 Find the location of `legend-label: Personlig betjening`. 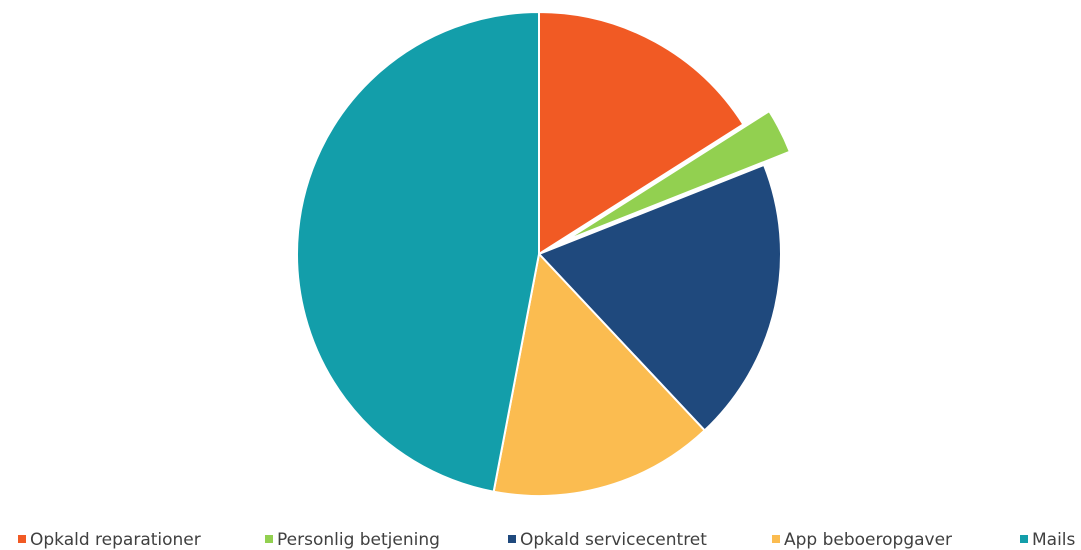

legend-label: Personlig betjening is located at coordinates (358, 540).